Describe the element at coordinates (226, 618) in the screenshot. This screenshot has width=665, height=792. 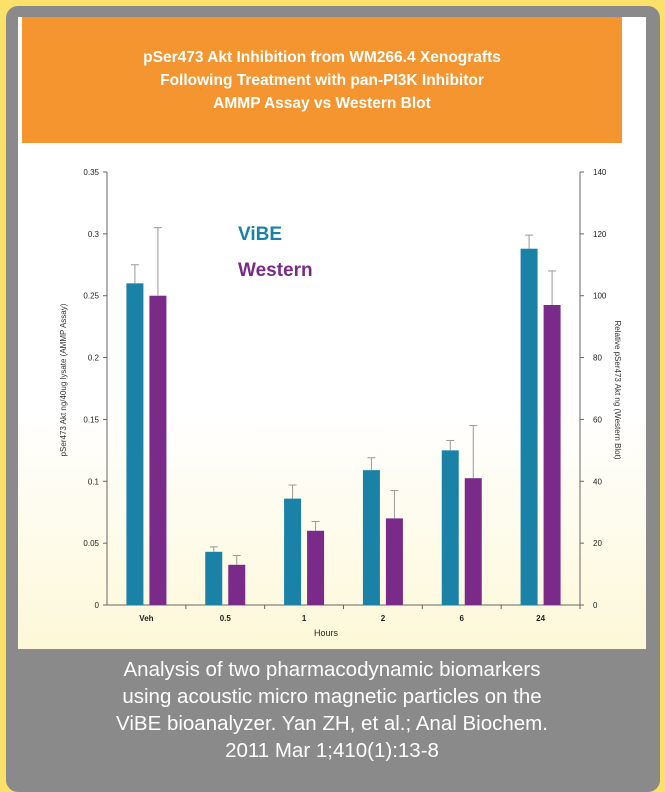
I see `x-tick-label: 0.5` at that location.